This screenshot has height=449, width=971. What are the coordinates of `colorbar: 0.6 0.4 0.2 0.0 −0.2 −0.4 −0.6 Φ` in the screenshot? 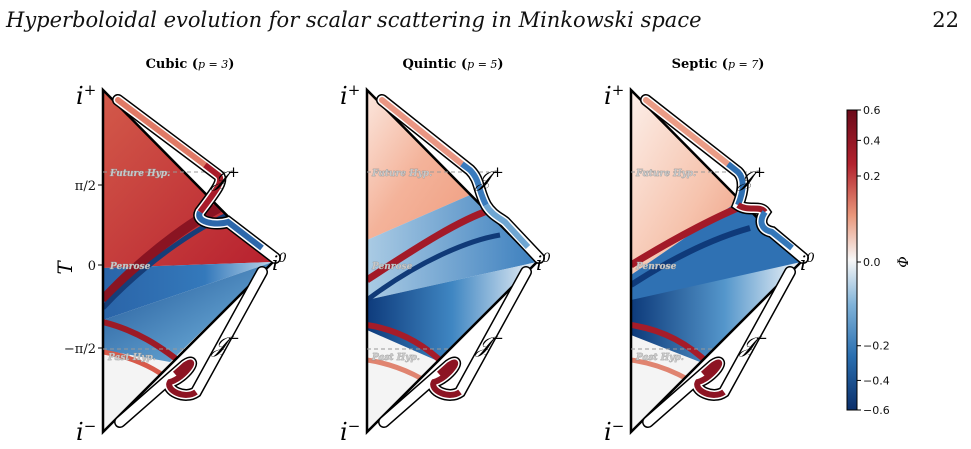 It's located at (879, 260).